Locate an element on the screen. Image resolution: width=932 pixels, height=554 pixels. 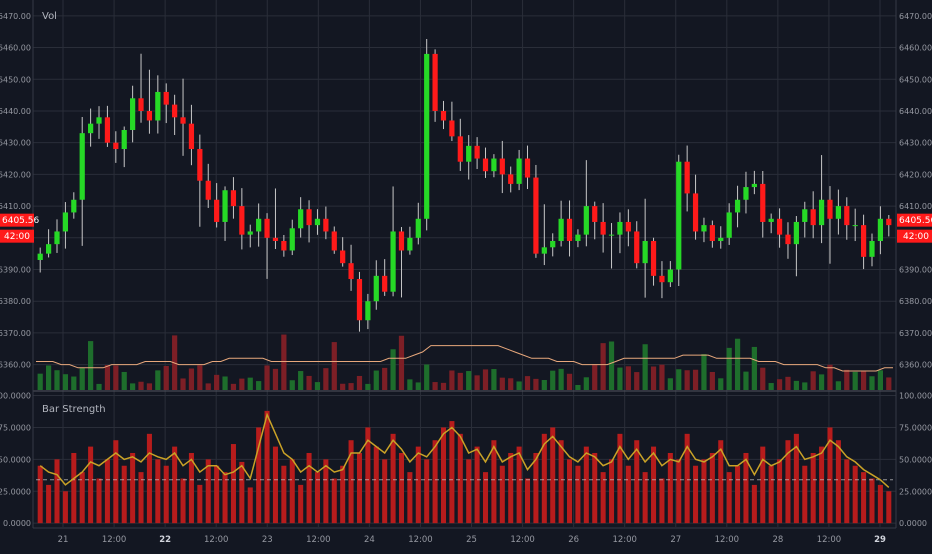
time-tick: 23 is located at coordinates (267, 540).